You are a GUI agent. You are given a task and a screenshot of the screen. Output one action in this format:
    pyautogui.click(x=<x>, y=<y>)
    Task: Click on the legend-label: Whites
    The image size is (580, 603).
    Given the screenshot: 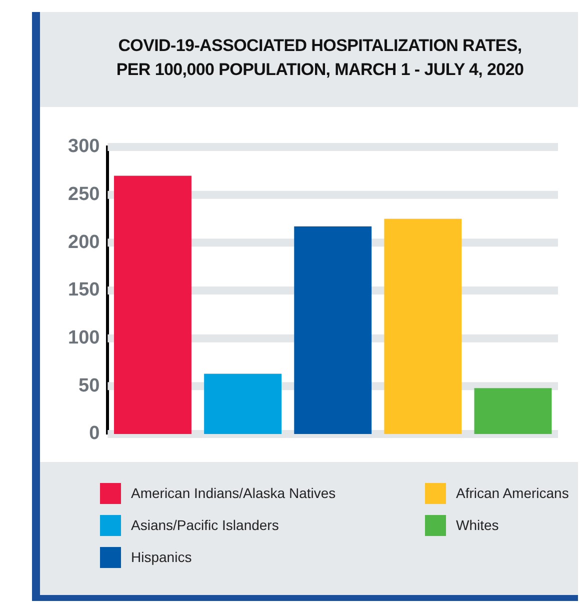 What is the action you would take?
    pyautogui.click(x=477, y=525)
    